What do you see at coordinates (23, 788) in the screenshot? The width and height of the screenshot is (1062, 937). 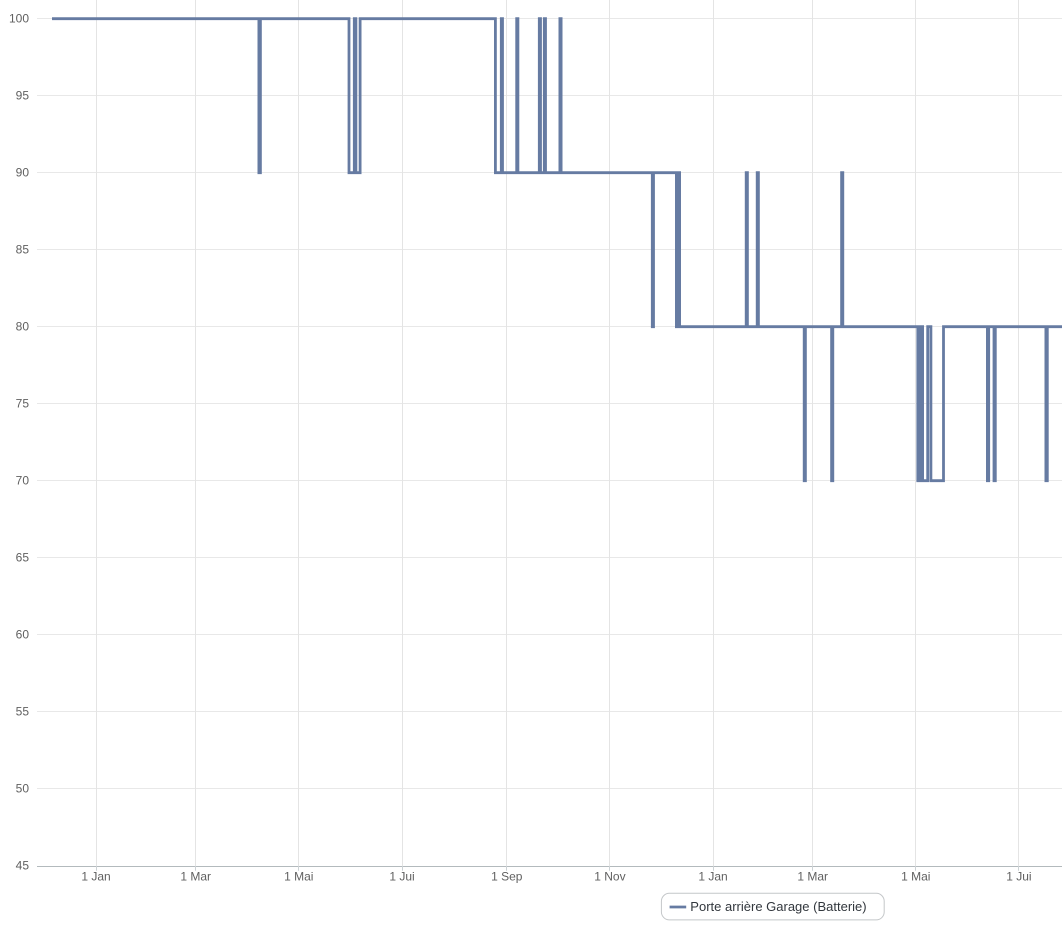 I see `svg-text: 50` at bounding box center [23, 788].